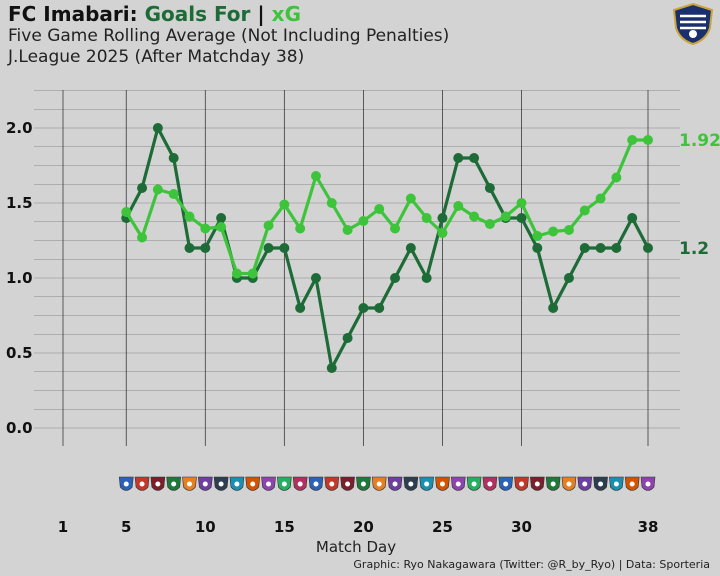 The height and width of the screenshot is (576, 720). Describe the element at coordinates (19, 428) in the screenshot. I see `y-tick-label: 0.0` at that location.